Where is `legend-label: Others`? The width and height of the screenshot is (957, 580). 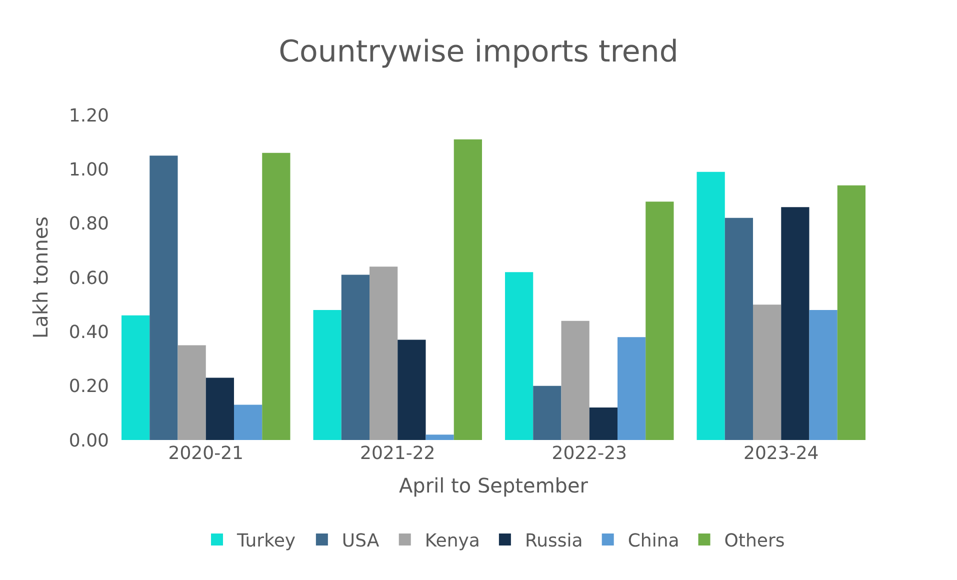 legend-label: Others is located at coordinates (754, 541).